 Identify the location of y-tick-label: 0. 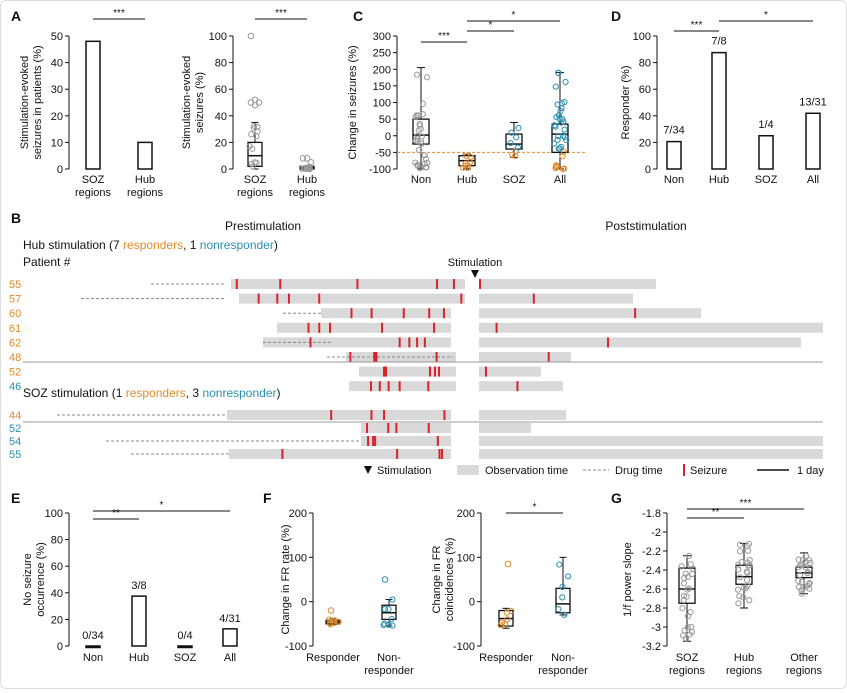
(60, 647).